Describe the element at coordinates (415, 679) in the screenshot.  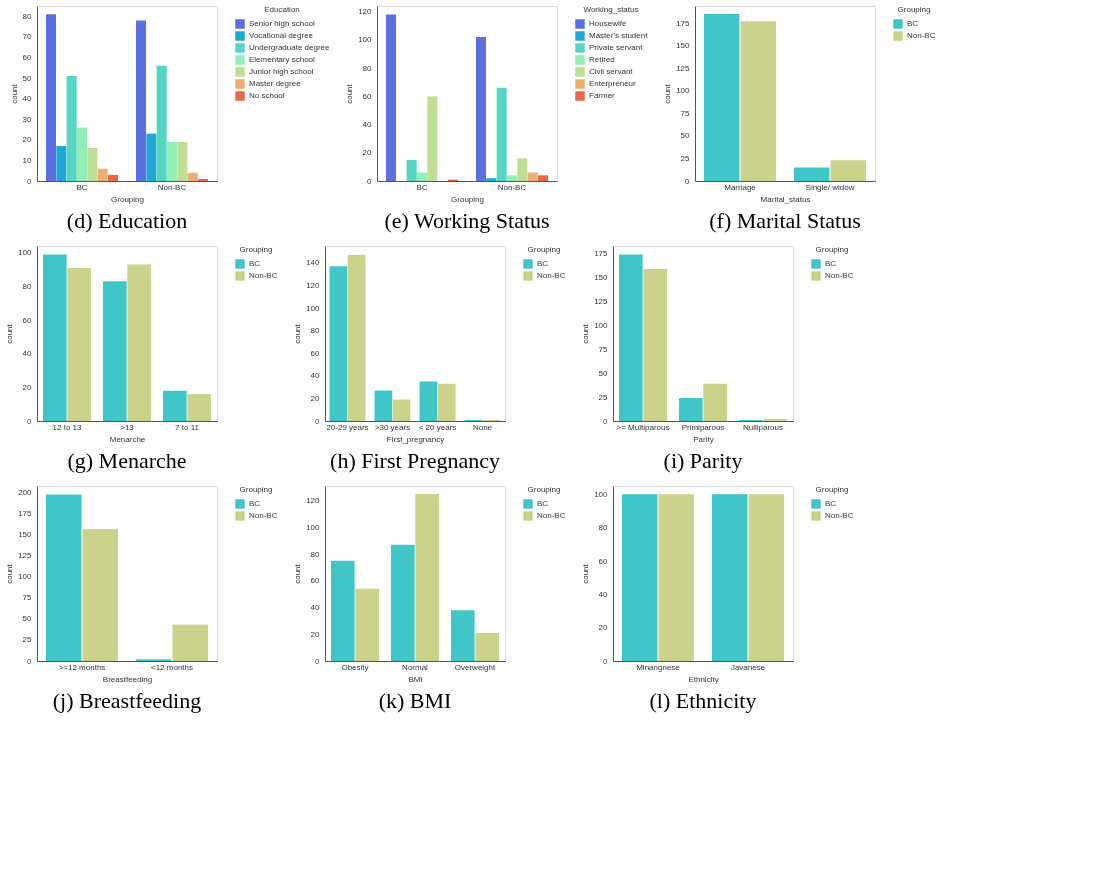
I see `x-axis-title: BMI` at that location.